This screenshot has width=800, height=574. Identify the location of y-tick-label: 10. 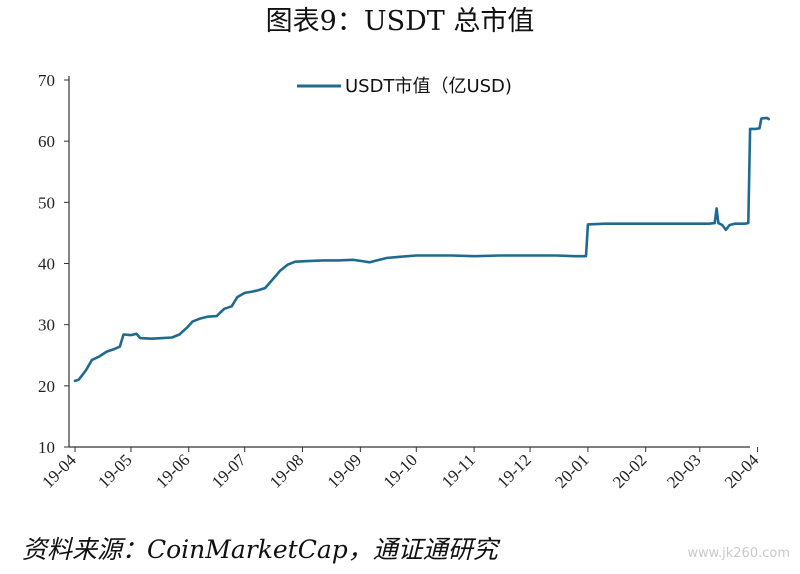
(46, 447).